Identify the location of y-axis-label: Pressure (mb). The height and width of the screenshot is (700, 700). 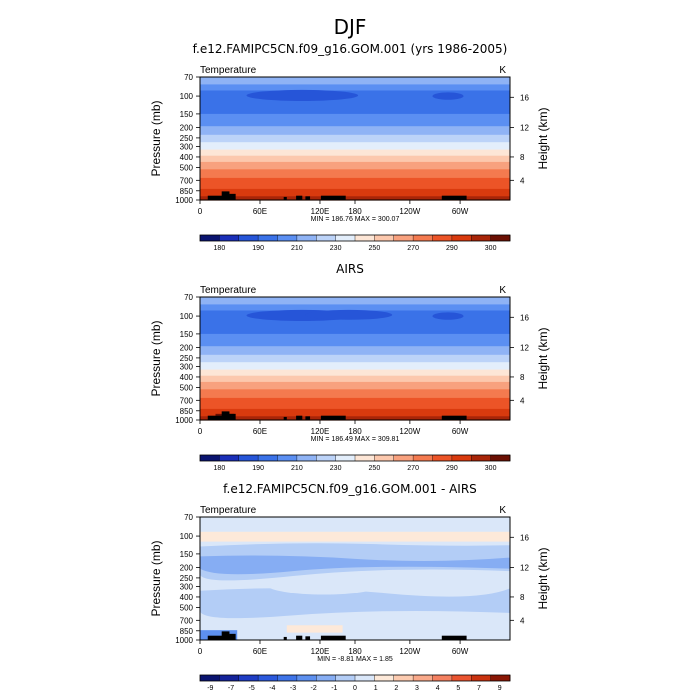
(156, 138).